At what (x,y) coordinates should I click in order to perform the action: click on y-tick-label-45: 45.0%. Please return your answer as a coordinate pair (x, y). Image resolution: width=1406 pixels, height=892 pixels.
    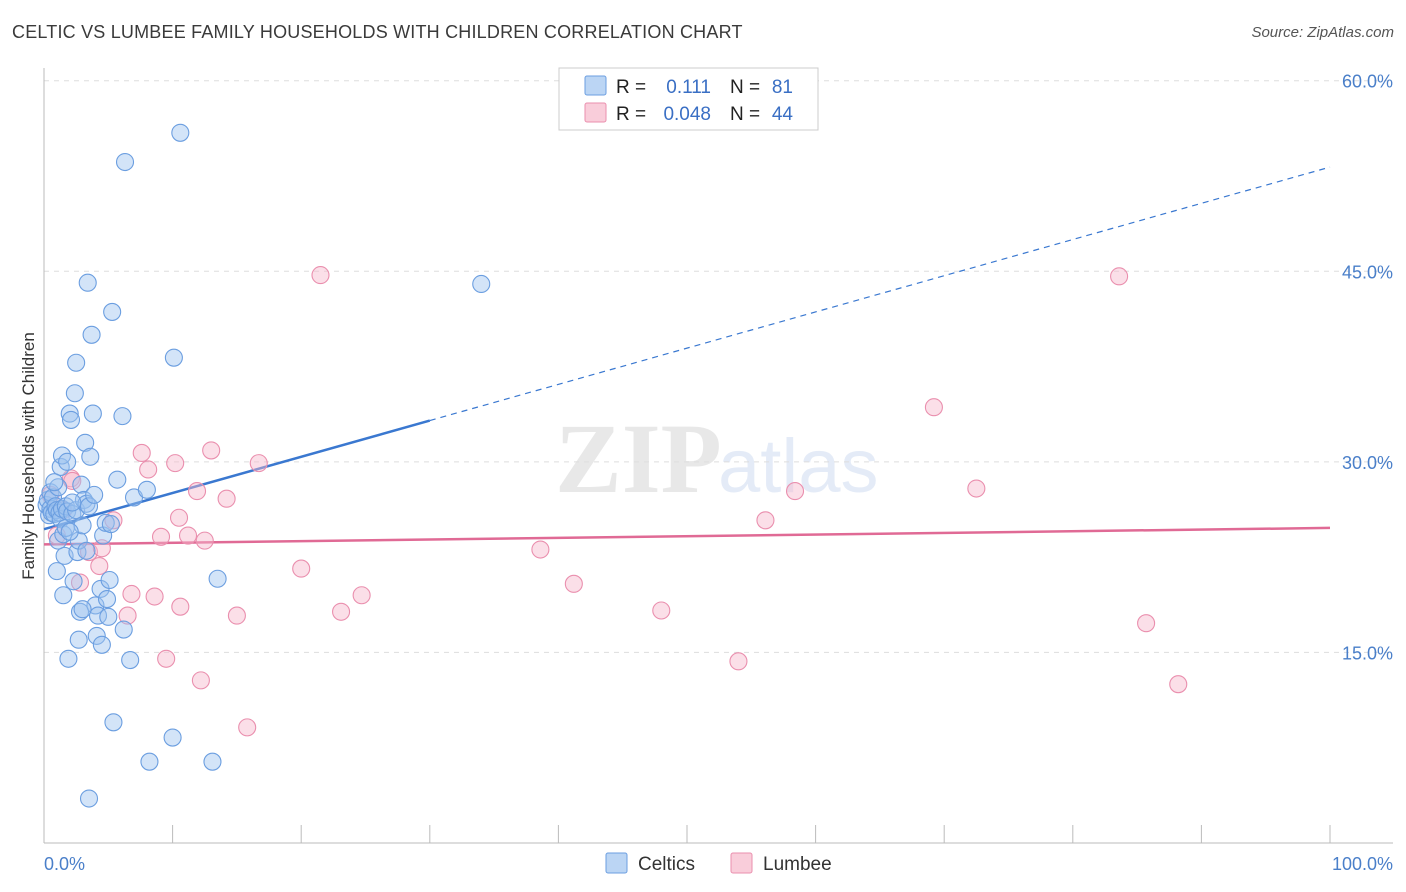
    Looking at the image, I should click on (1367, 272).